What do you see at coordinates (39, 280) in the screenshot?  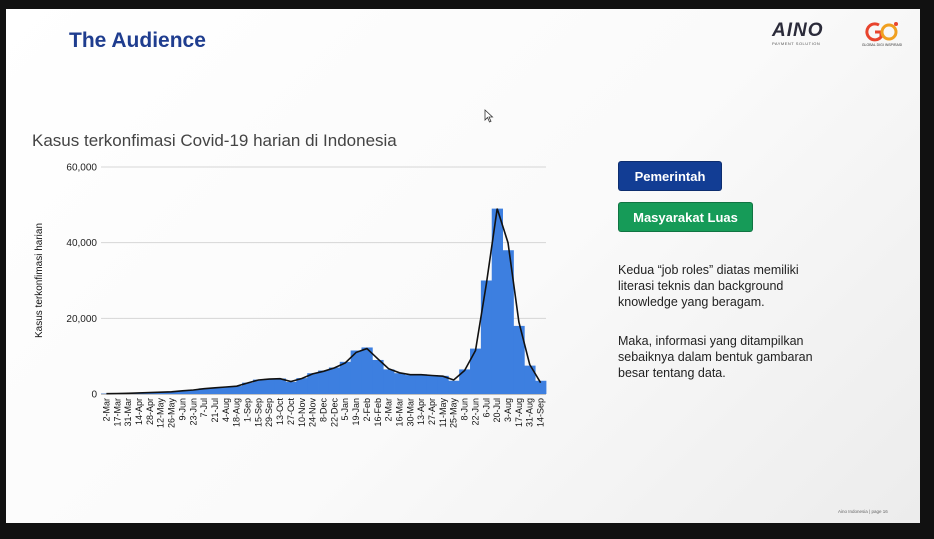 I see `chart-y-axis-label: Kasus terkonfimasi harian` at bounding box center [39, 280].